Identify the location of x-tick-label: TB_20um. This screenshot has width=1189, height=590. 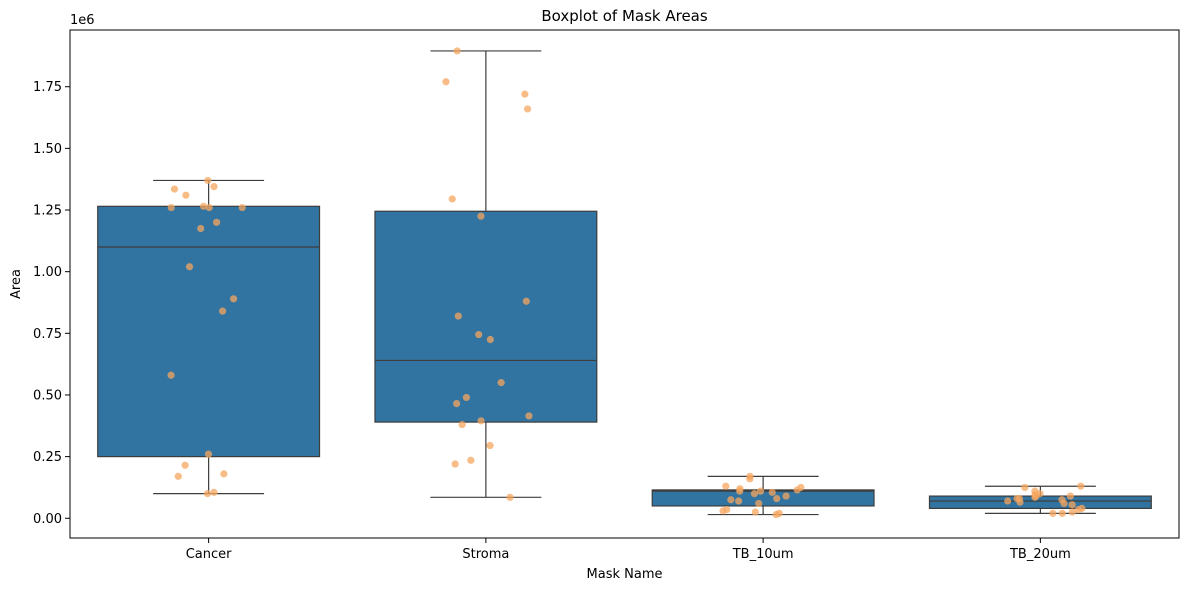
(1040, 554).